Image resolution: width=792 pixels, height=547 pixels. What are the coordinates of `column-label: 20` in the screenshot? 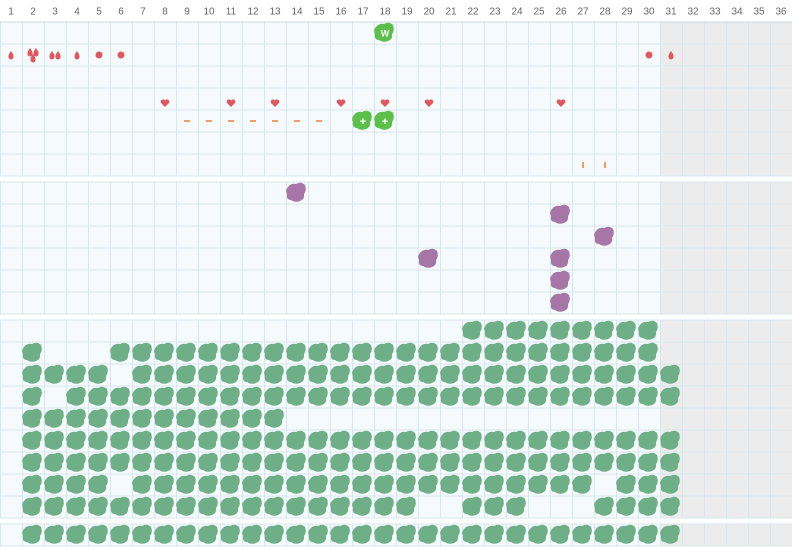 It's located at (429, 12).